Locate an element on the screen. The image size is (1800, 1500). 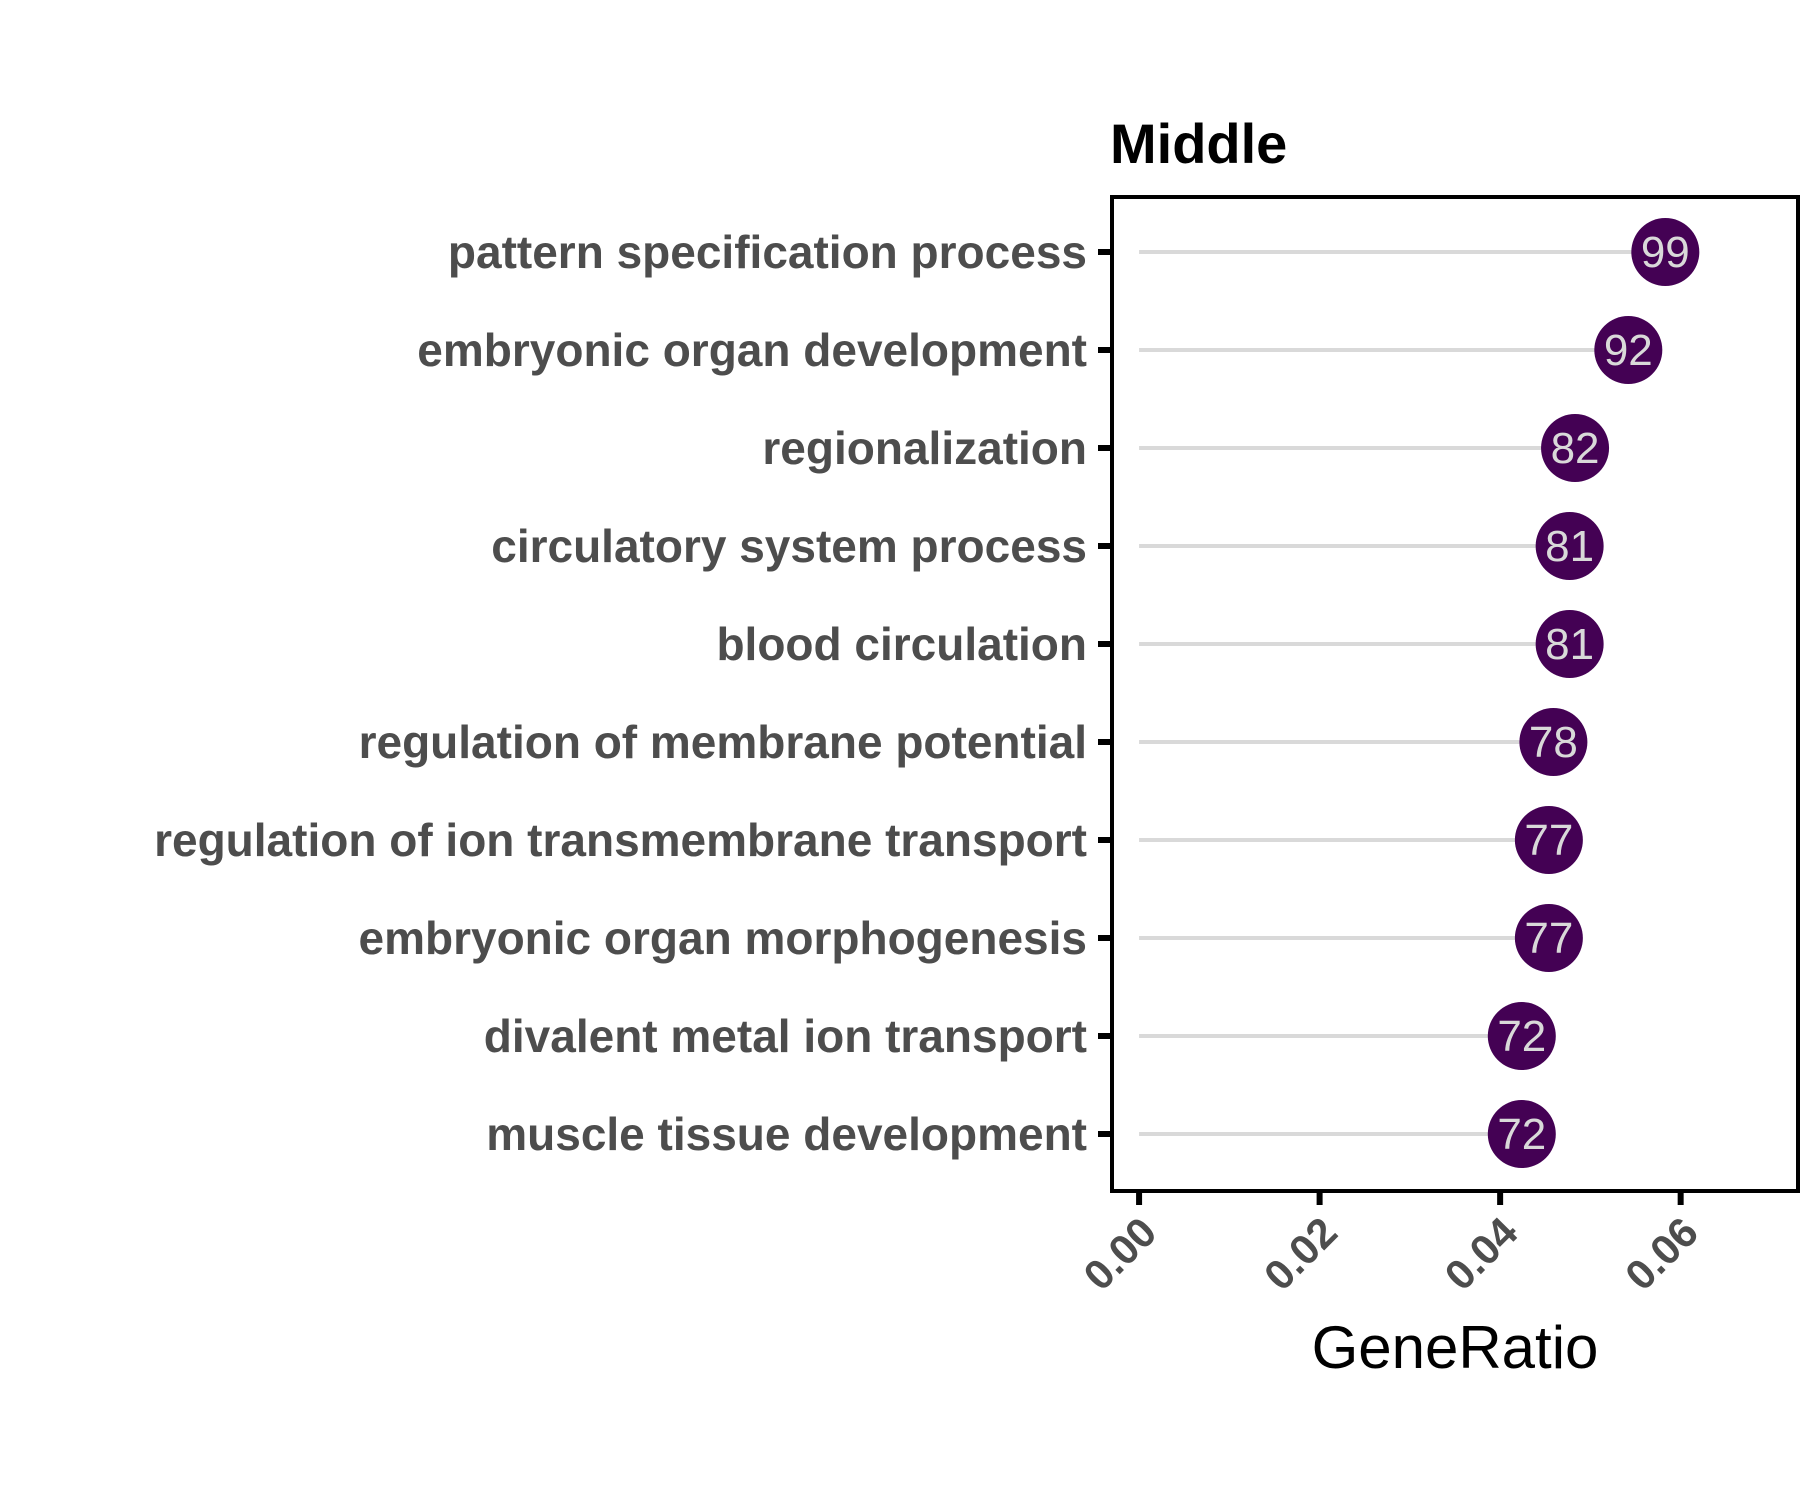
count-label: 92 is located at coordinates (1628, 350).